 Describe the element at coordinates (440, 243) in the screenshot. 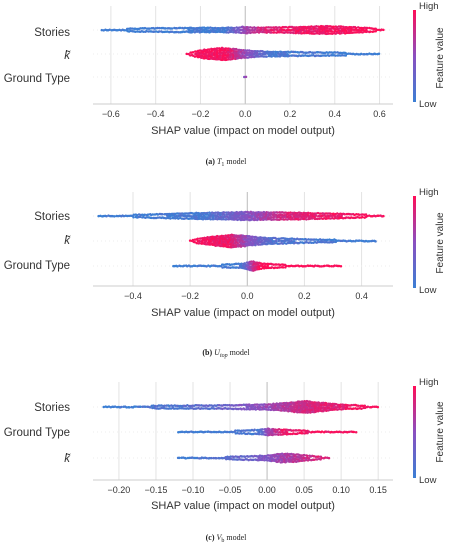

I see `panel-b-colorbar-title: Feature value` at that location.